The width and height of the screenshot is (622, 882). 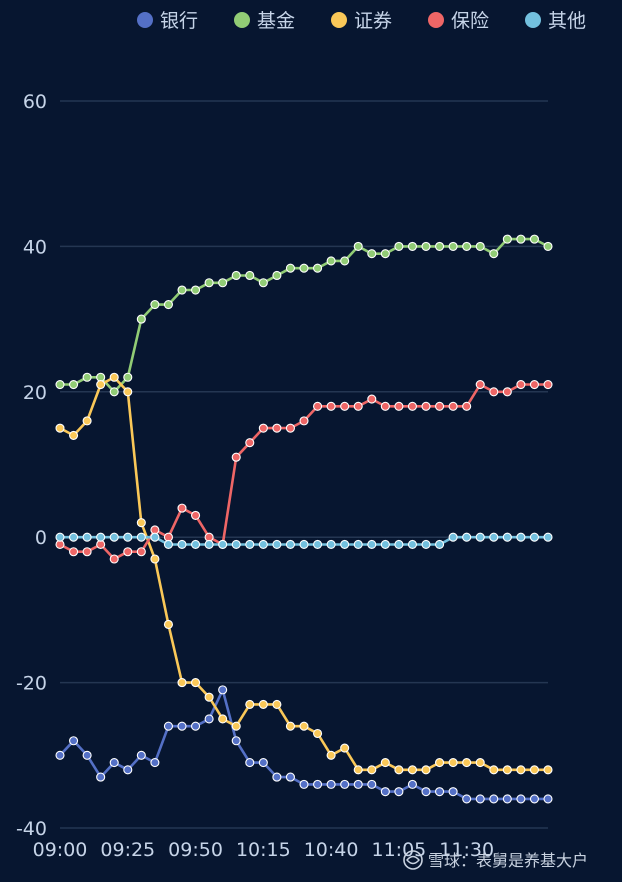 I want to click on legend-item: 保险, so click(x=458, y=21).